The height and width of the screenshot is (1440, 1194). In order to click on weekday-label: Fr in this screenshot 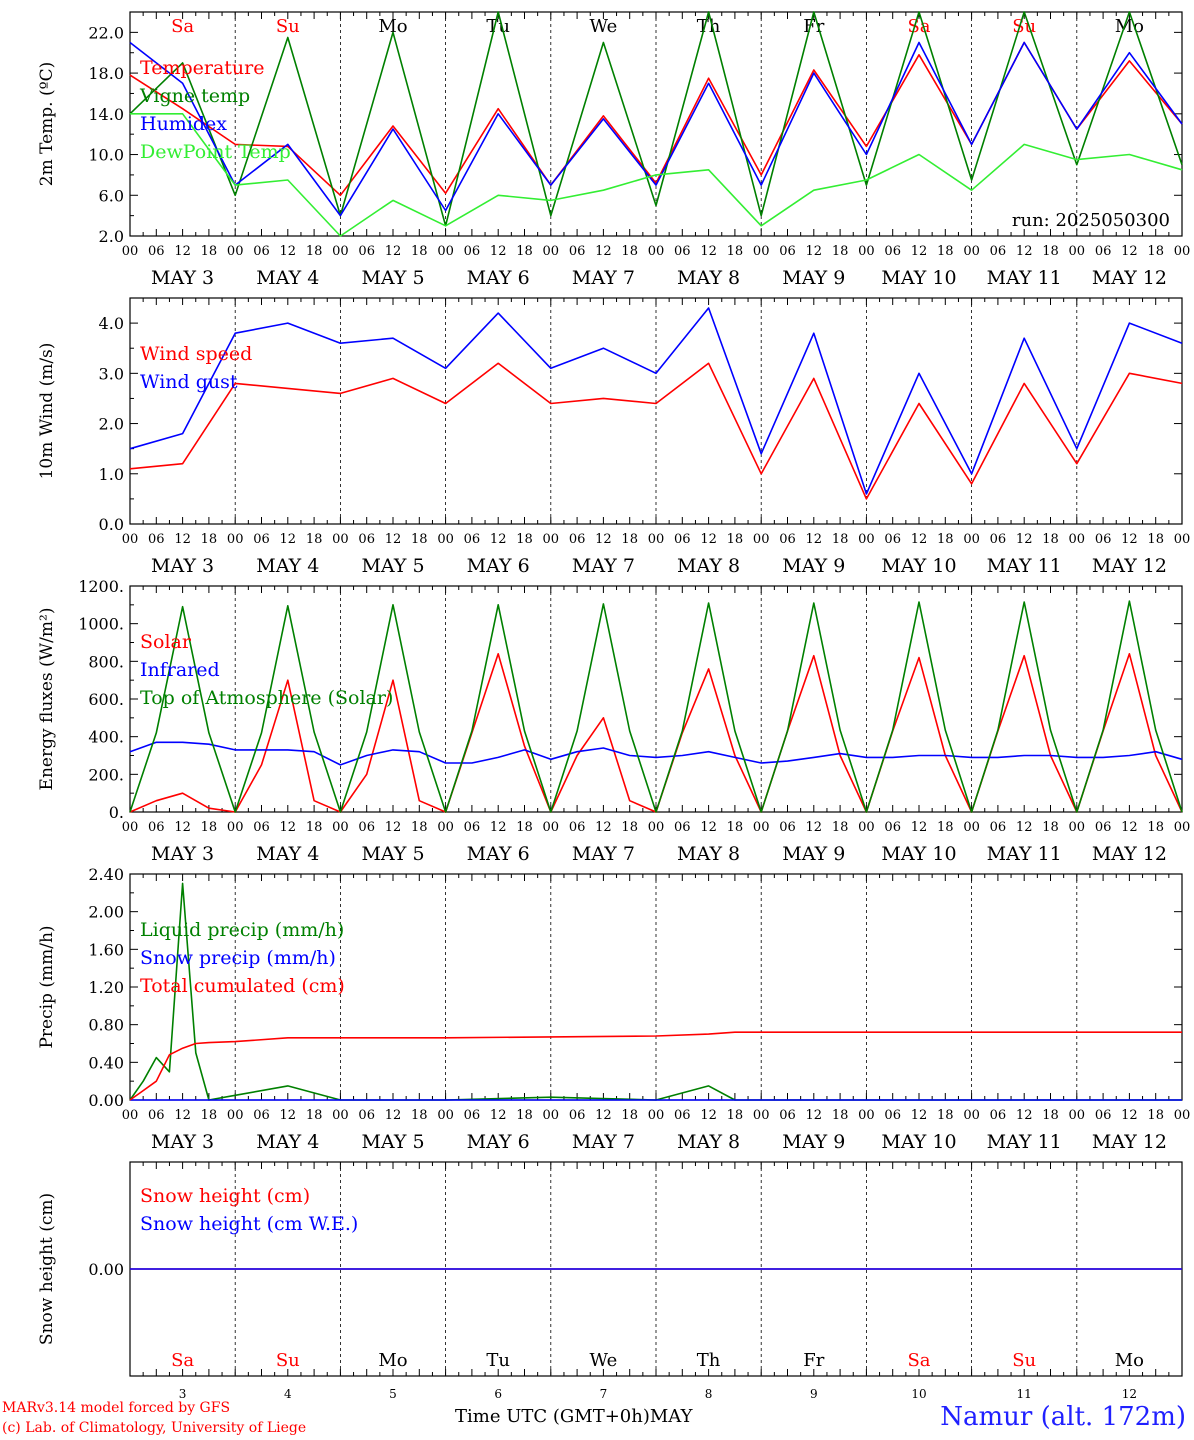, I will do `click(813, 1360)`.